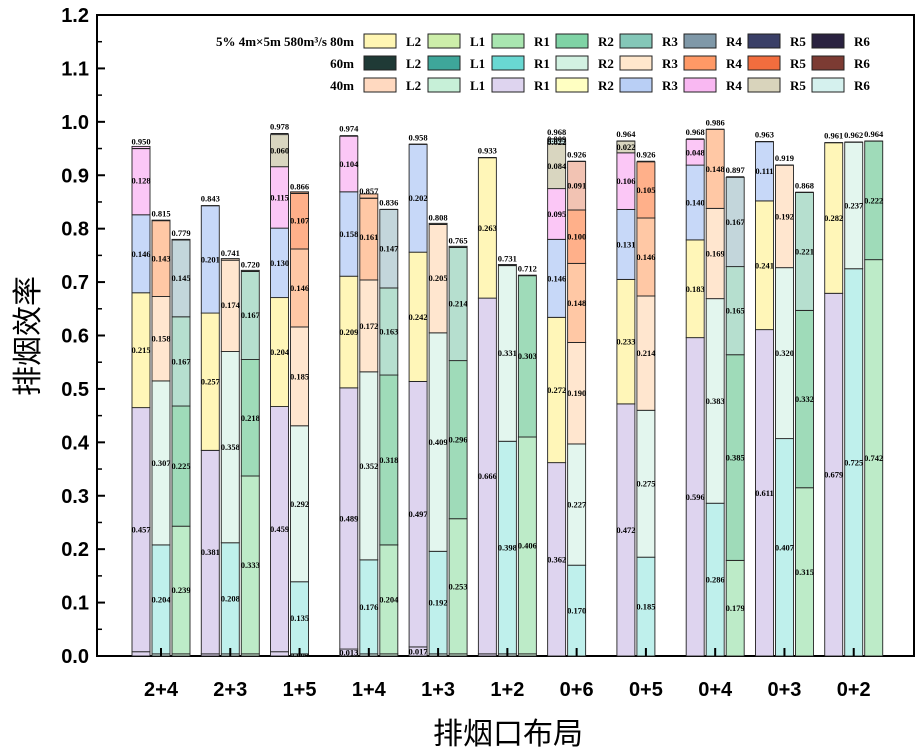 The height and width of the screenshot is (756, 921). Describe the element at coordinates (804, 399) in the screenshot. I see `segment-value-label: 0.332` at that location.